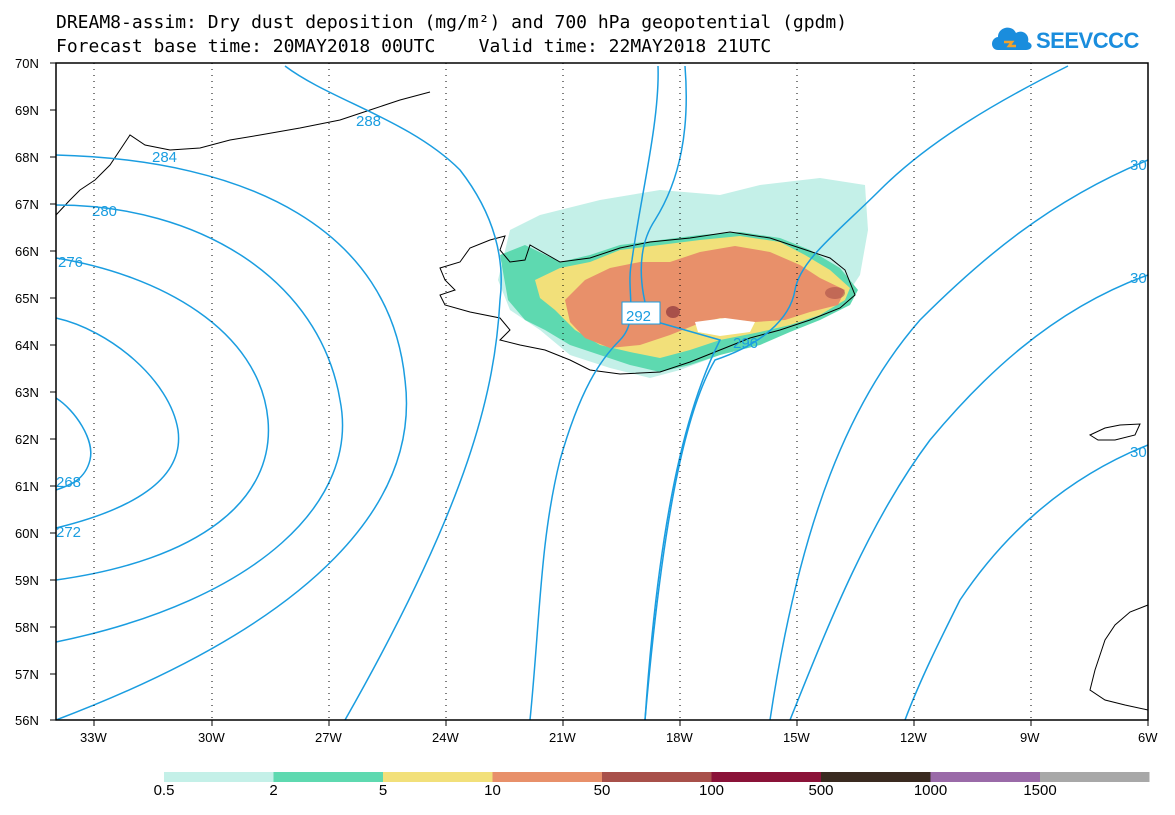  What do you see at coordinates (93, 737) in the screenshot?
I see `lon-label: 33W` at bounding box center [93, 737].